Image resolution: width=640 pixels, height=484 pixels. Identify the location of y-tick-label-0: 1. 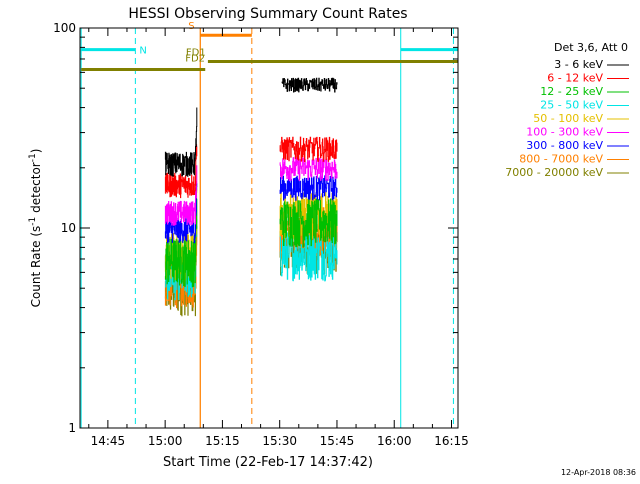
(72, 428).